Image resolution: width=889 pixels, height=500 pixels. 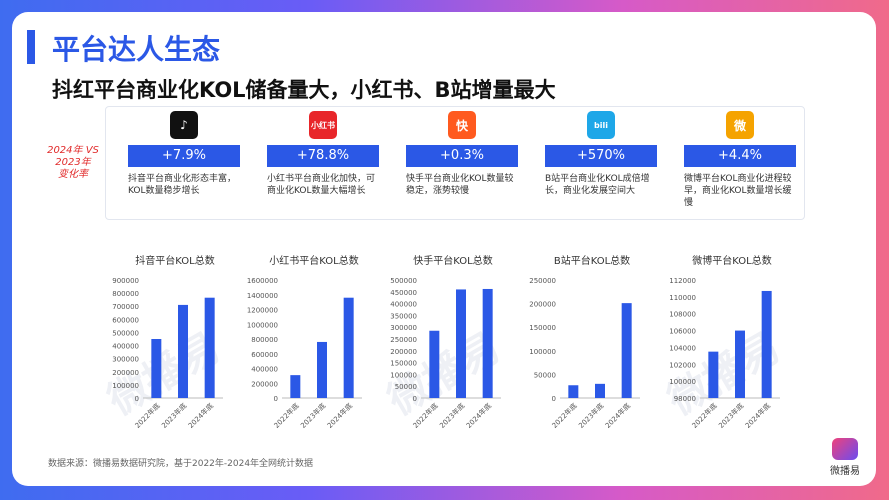 What do you see at coordinates (845, 449) in the screenshot?
I see `brand-logo-icon` at bounding box center [845, 449].